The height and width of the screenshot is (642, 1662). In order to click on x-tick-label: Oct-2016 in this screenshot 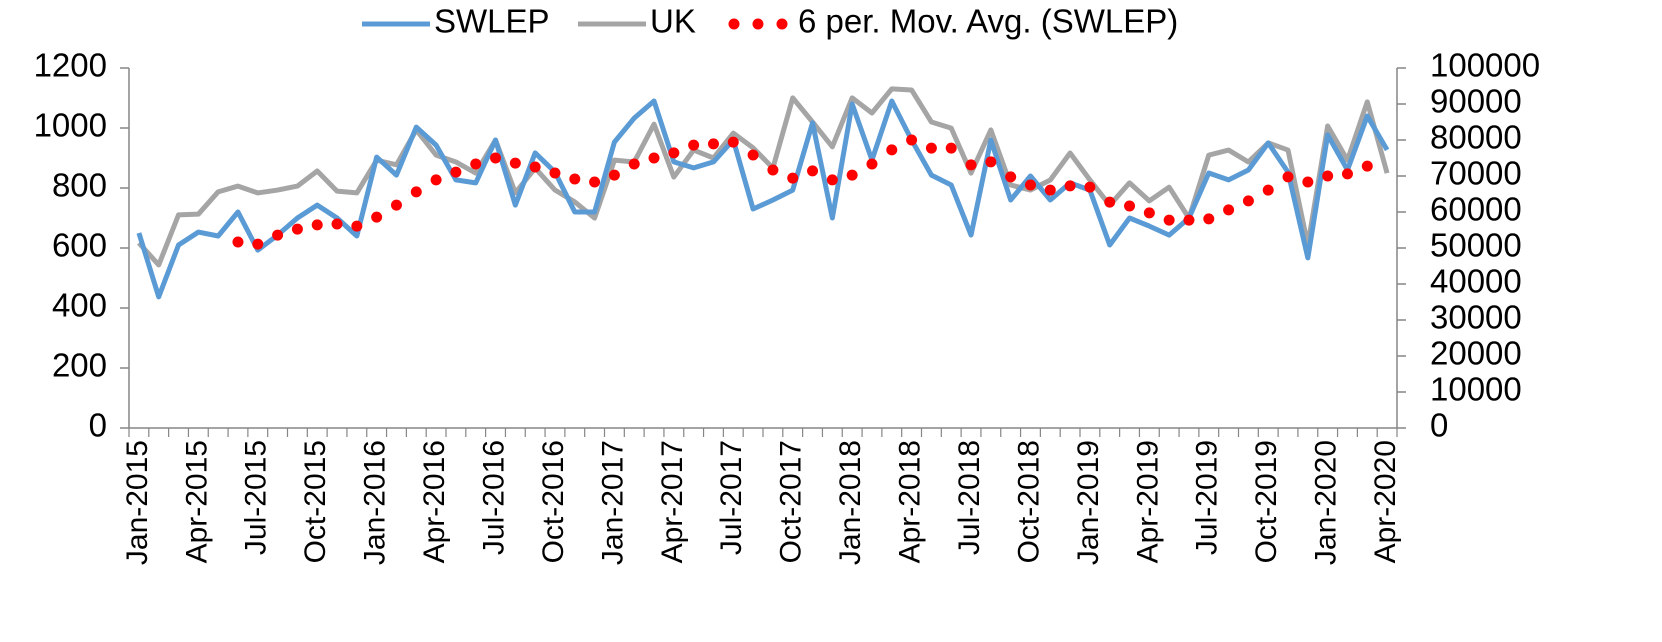, I will do `click(553, 501)`.